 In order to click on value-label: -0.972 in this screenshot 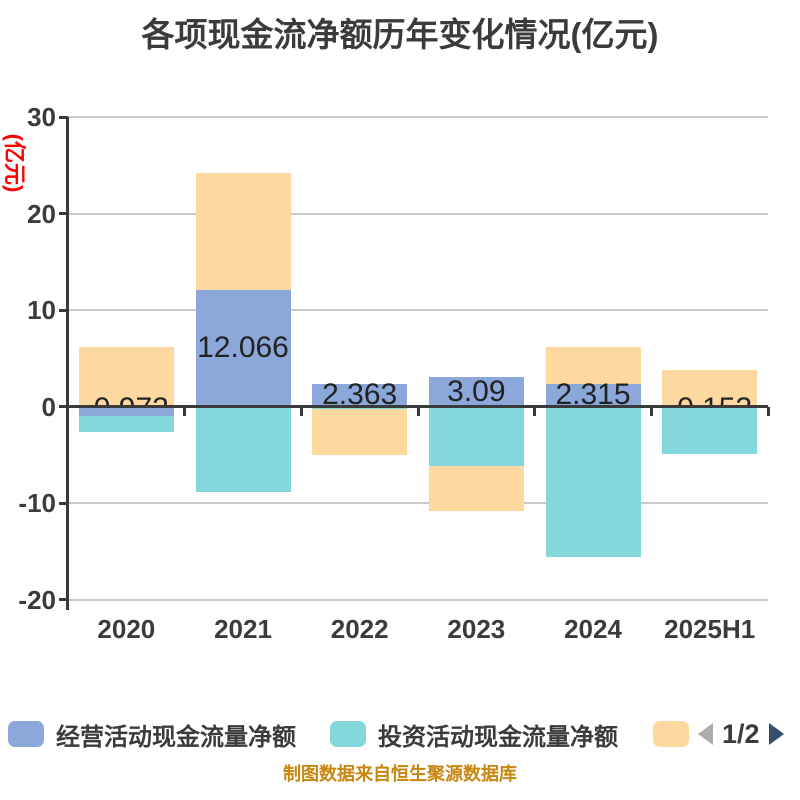, I will do `click(126, 399)`.